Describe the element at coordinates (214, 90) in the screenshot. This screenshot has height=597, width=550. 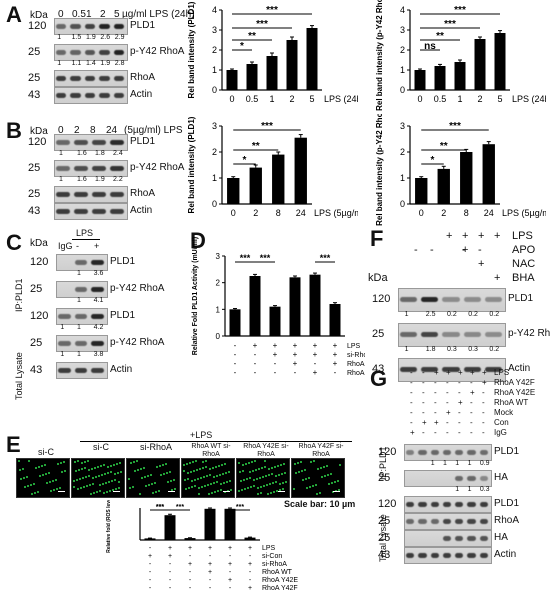
I see `y-tick-label: 0` at that location.